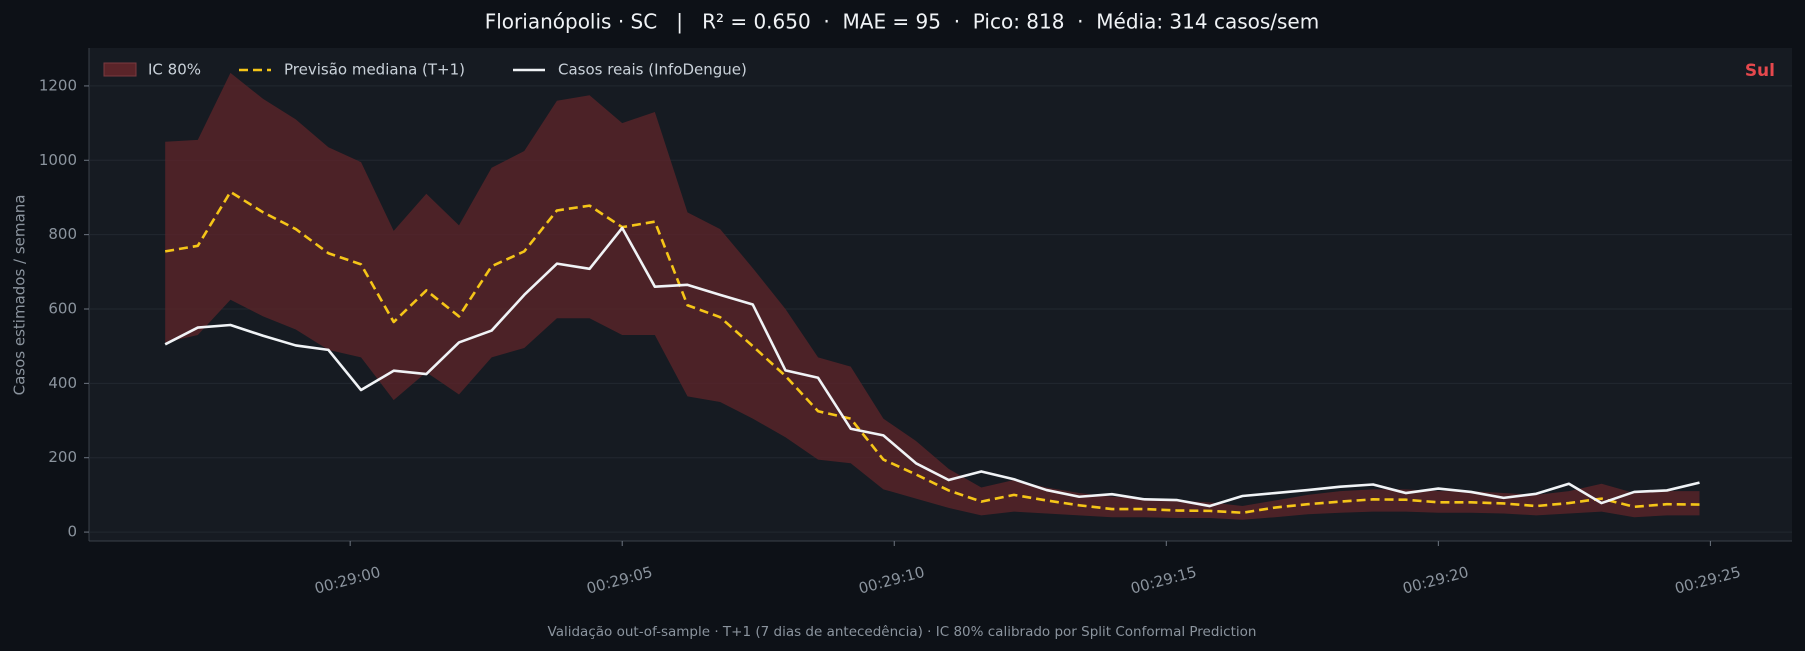 The height and width of the screenshot is (651, 1805). I want to click on x-tick-label: 00:29:05, so click(620, 580).